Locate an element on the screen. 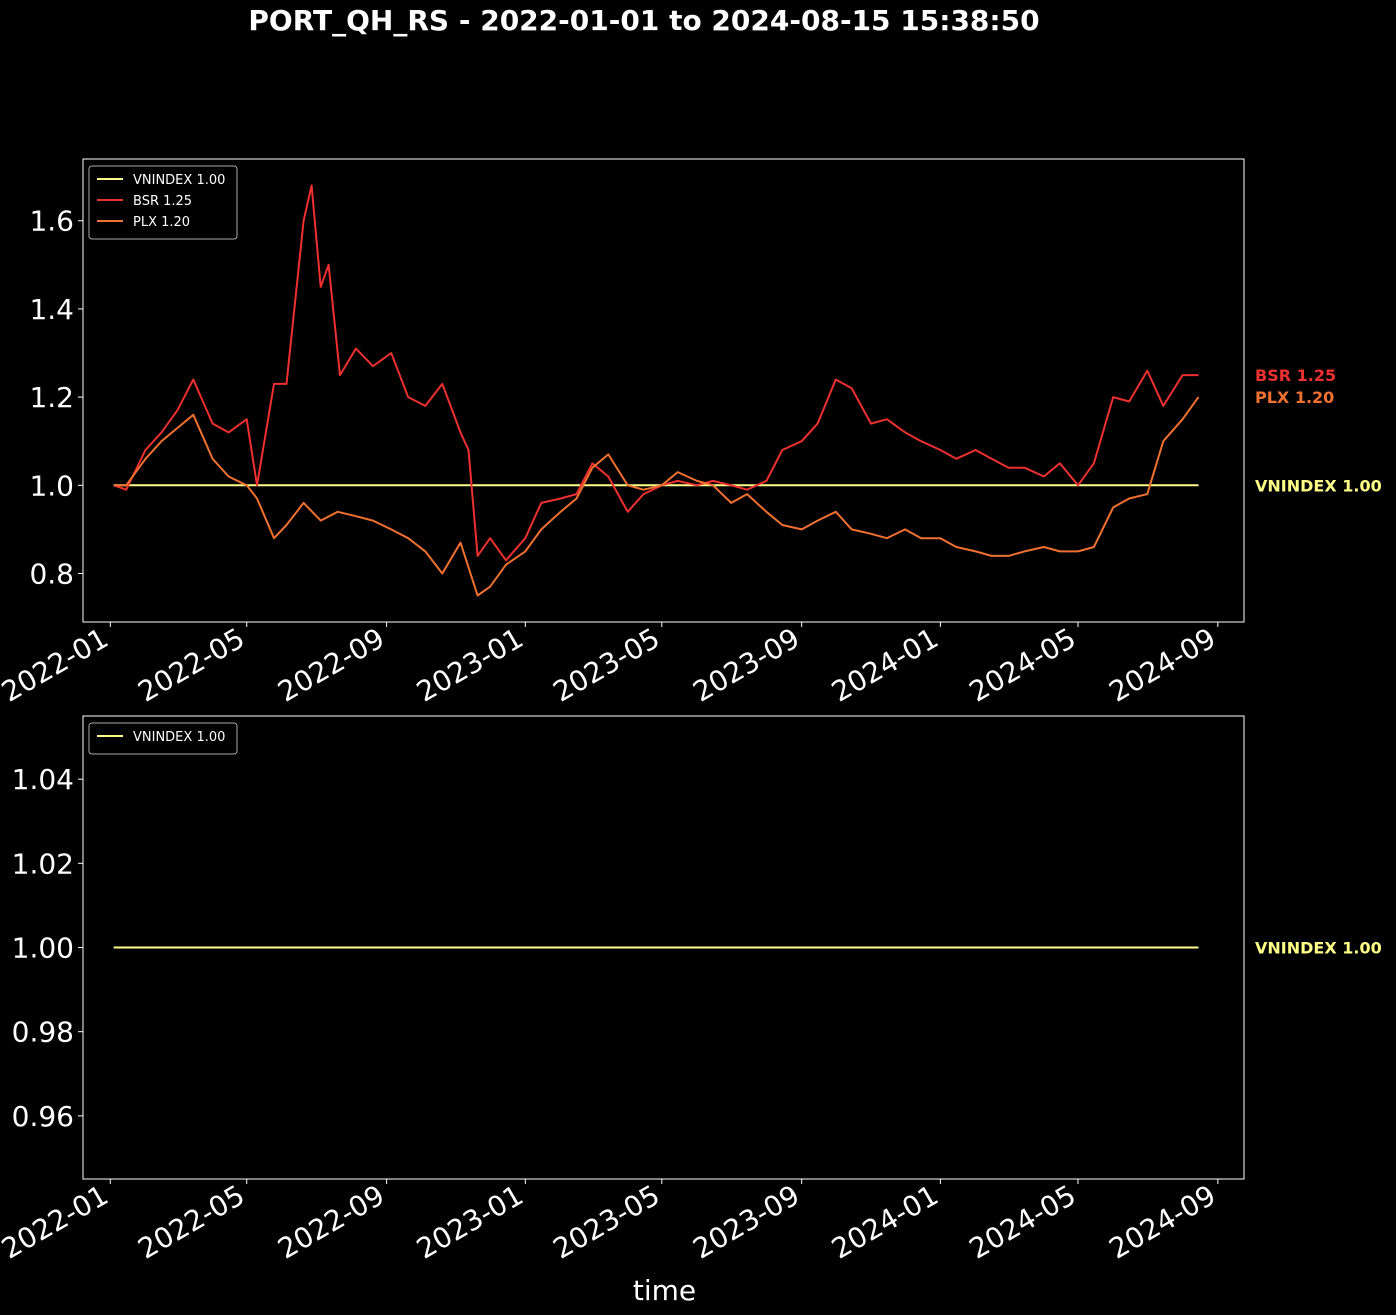 Image resolution: width=1396 pixels, height=1315 pixels. y-tick-label: 1.0 is located at coordinates (51, 485).